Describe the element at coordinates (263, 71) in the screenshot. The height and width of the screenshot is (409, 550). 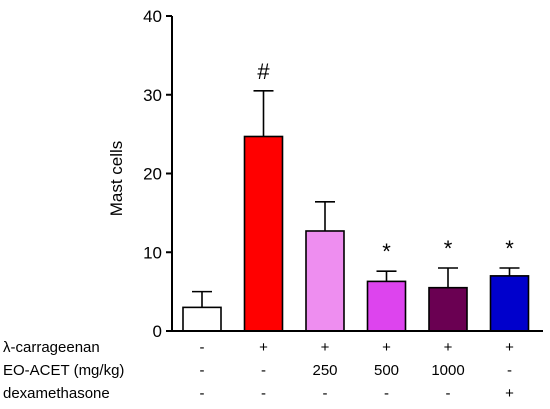
I see `significance-marker: #` at that location.